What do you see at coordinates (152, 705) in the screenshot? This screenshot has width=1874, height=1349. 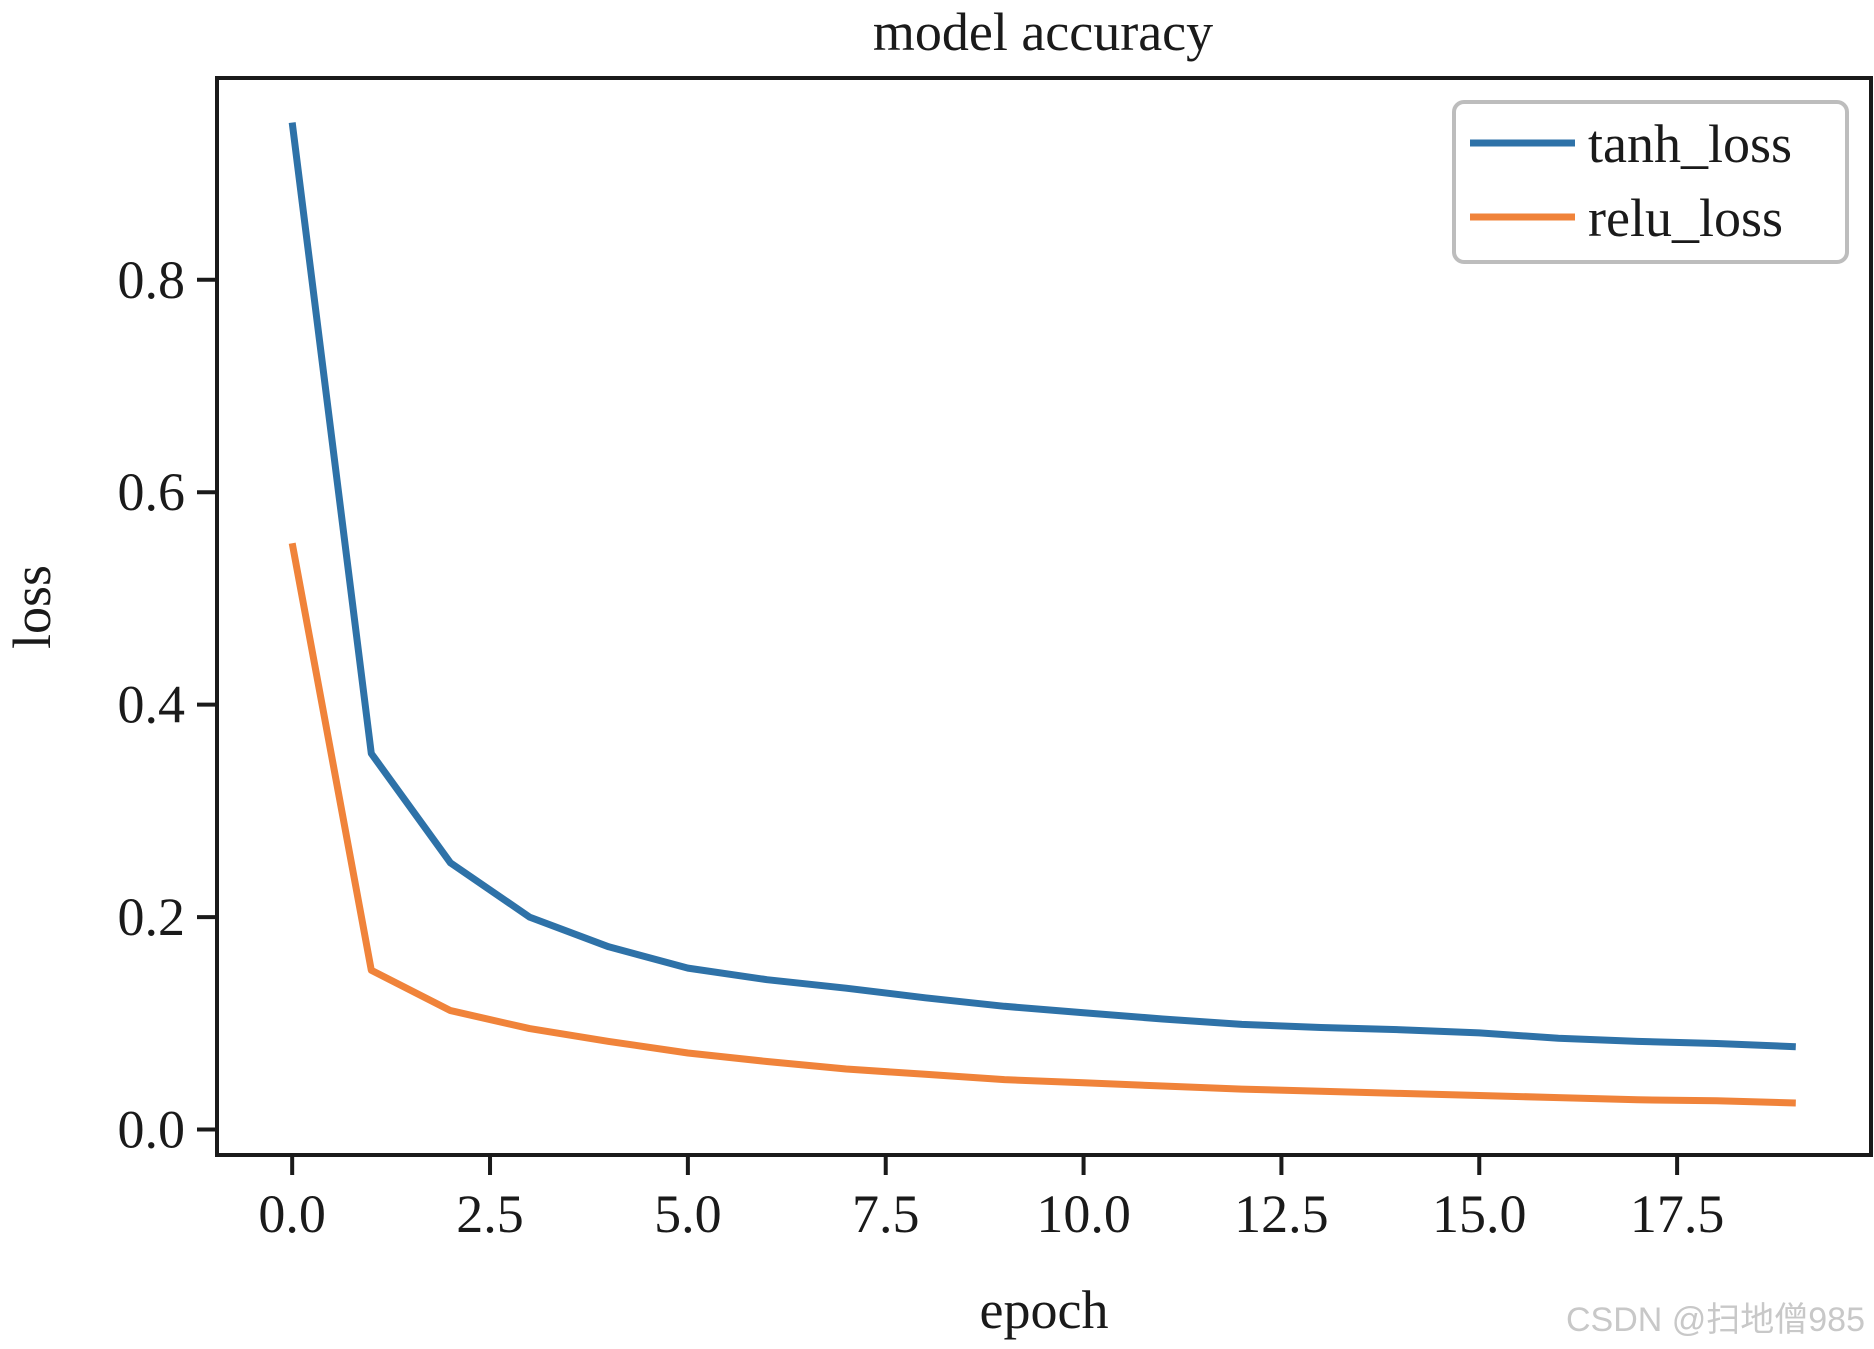 I see `y-tick-label: 0.4` at bounding box center [152, 705].